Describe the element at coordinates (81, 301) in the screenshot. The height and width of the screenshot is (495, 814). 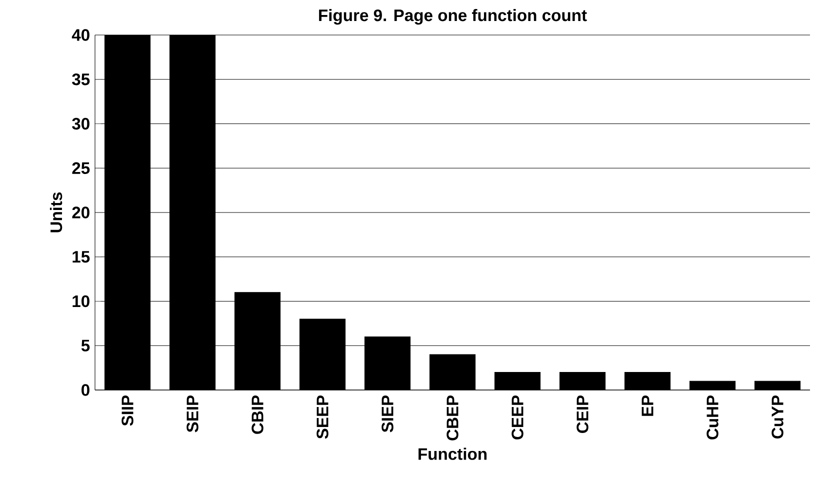
I see `y-tick-label: 10` at that location.